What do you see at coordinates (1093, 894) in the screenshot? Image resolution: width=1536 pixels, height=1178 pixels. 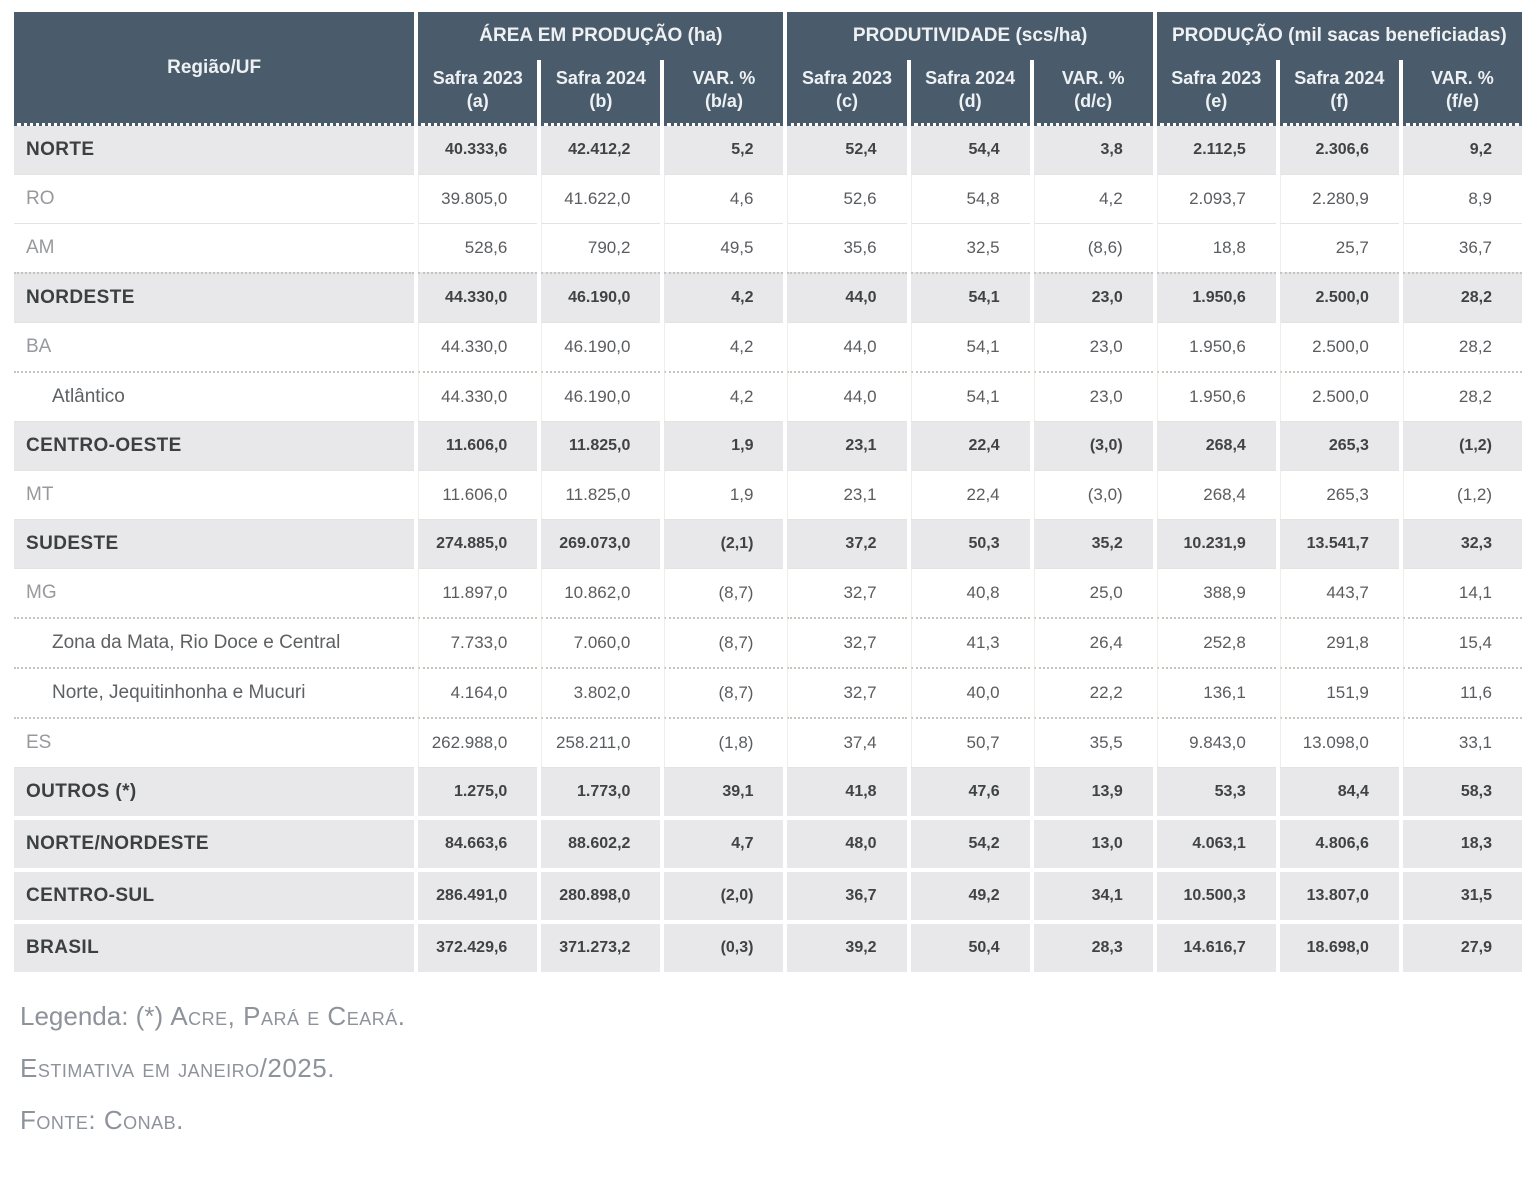 I see `cell-prod-var: 34,1` at bounding box center [1093, 894].